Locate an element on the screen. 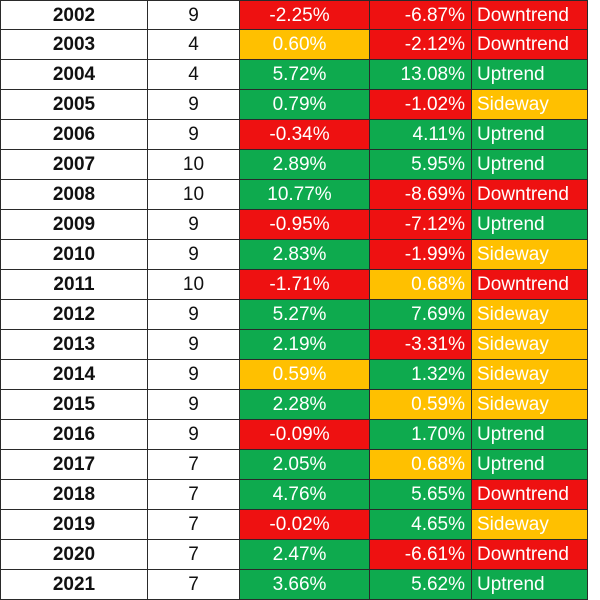 This screenshot has width=600, height=600. table-row: 2002 9 -2.25% -6.87% Downtrend is located at coordinates (300, 15).